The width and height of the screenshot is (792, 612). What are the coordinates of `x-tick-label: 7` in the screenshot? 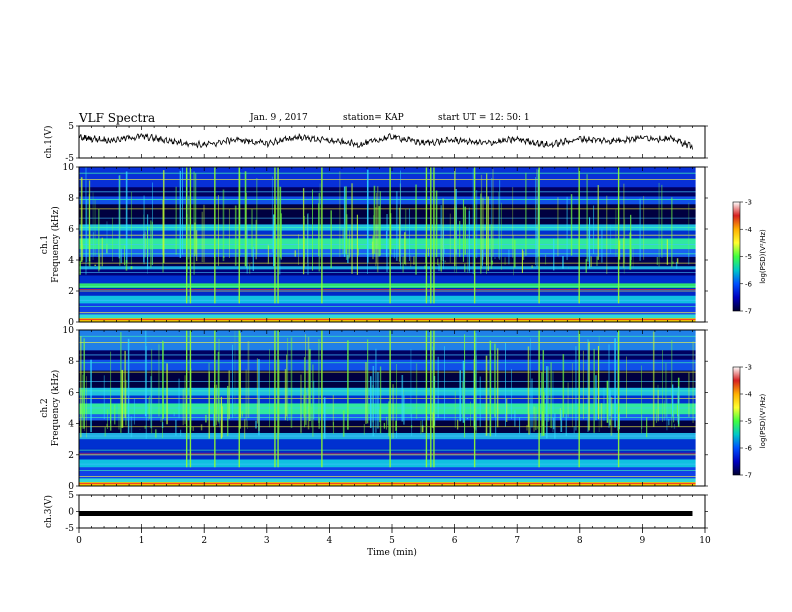 It's located at (517, 541).